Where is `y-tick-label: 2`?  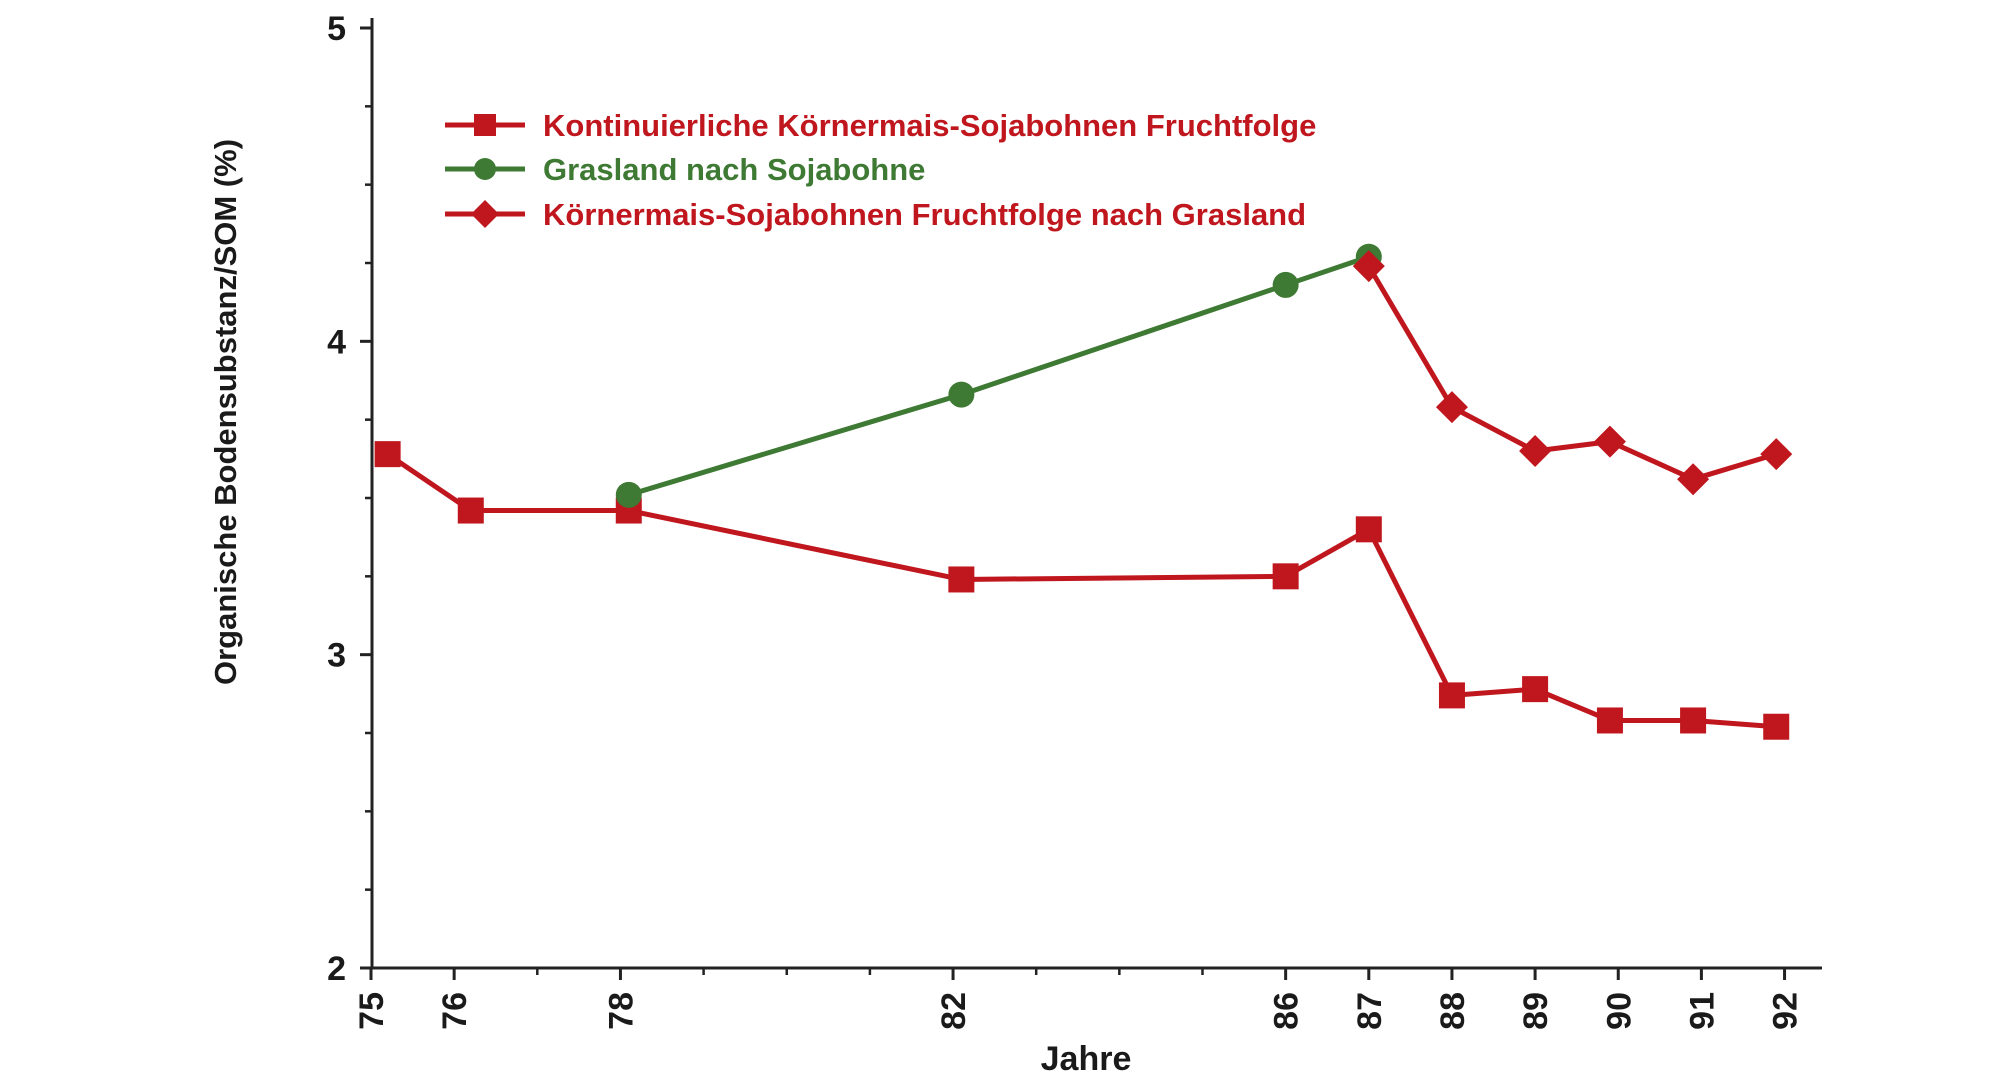
y-tick-label: 2 is located at coordinates (336, 969).